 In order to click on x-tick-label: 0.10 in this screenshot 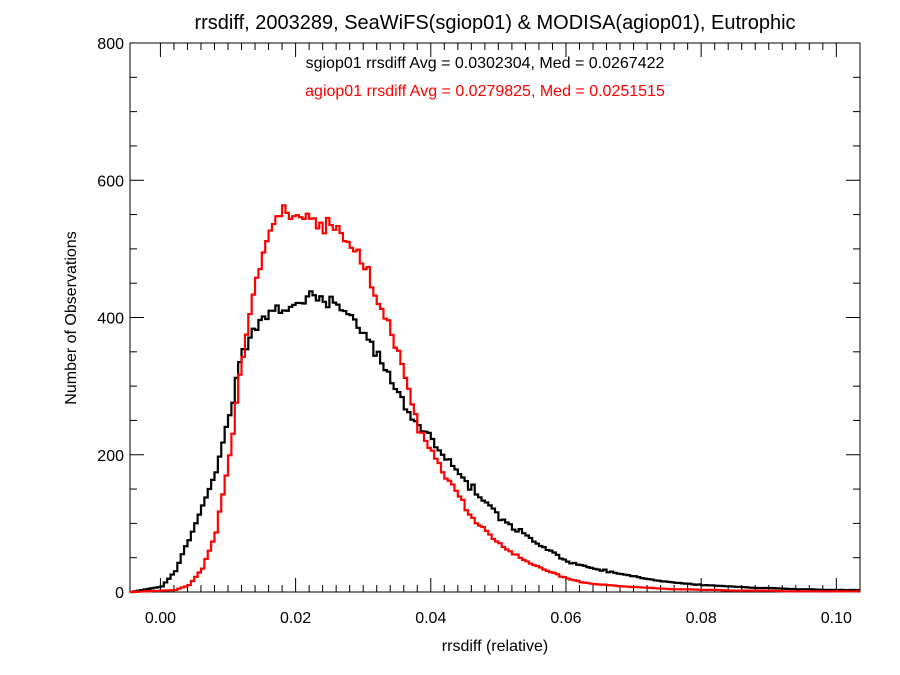, I will do `click(836, 618)`.